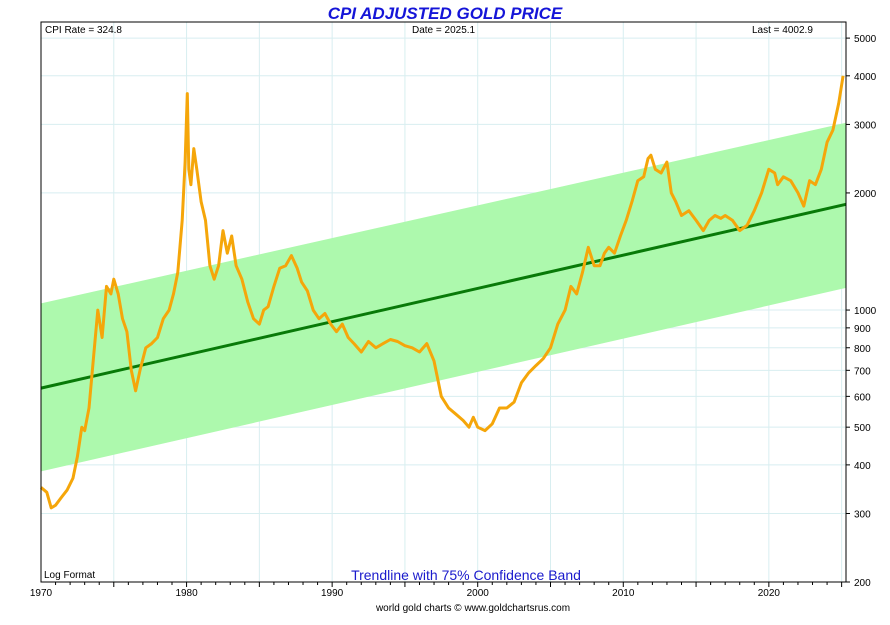  Describe the element at coordinates (862, 466) in the screenshot. I see `y-tick-label: 400` at that location.